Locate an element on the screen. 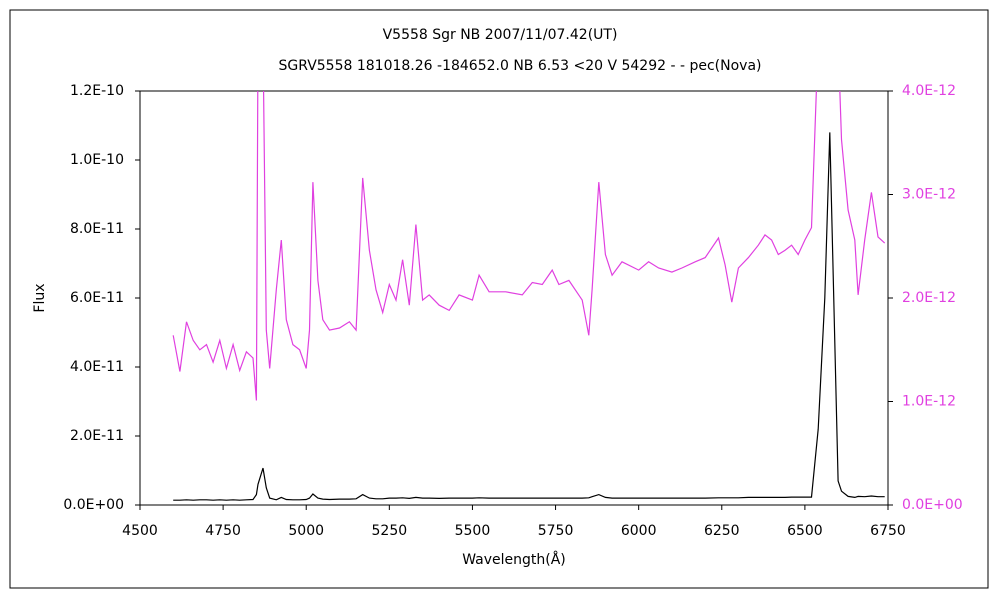 This screenshot has width=1000, height=600. x-tick-label: 6750 is located at coordinates (888, 531).